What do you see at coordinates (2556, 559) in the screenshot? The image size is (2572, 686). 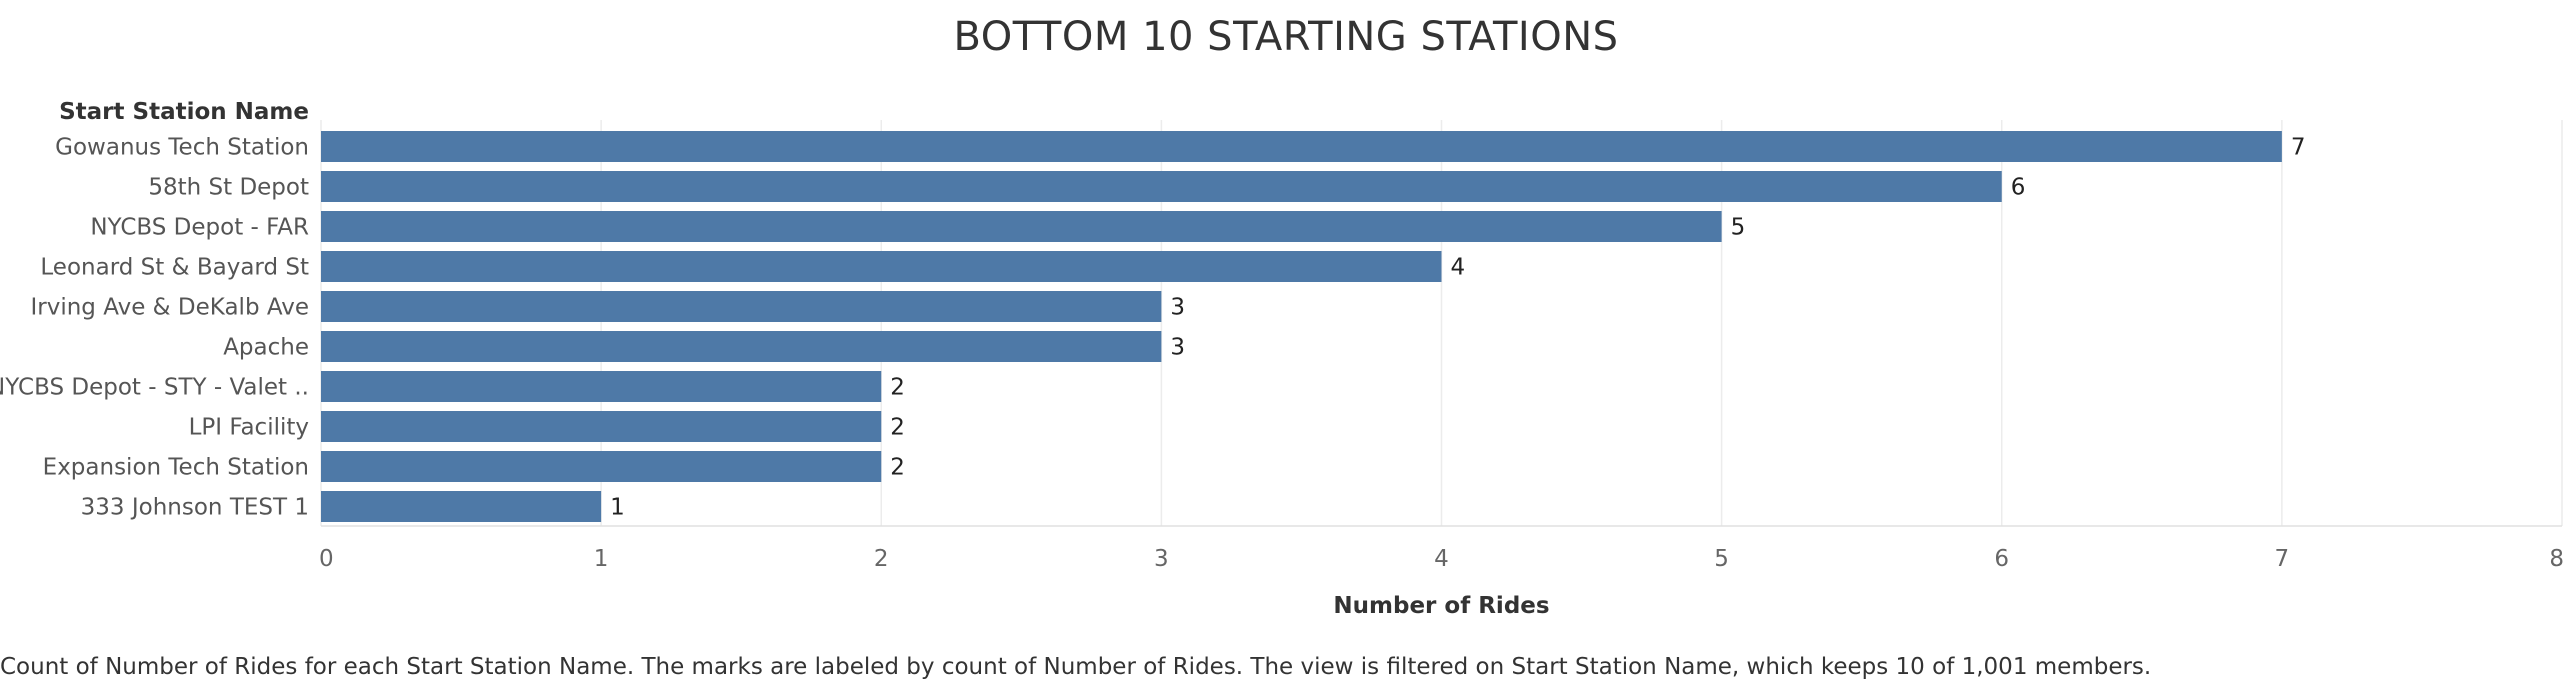 I see `x-tick-label: 8` at bounding box center [2556, 559].